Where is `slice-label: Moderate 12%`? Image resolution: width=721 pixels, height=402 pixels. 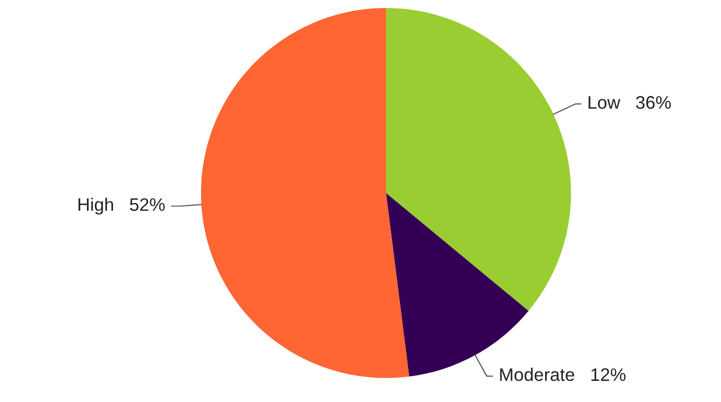 slice-label: Moderate 12% is located at coordinates (563, 375).